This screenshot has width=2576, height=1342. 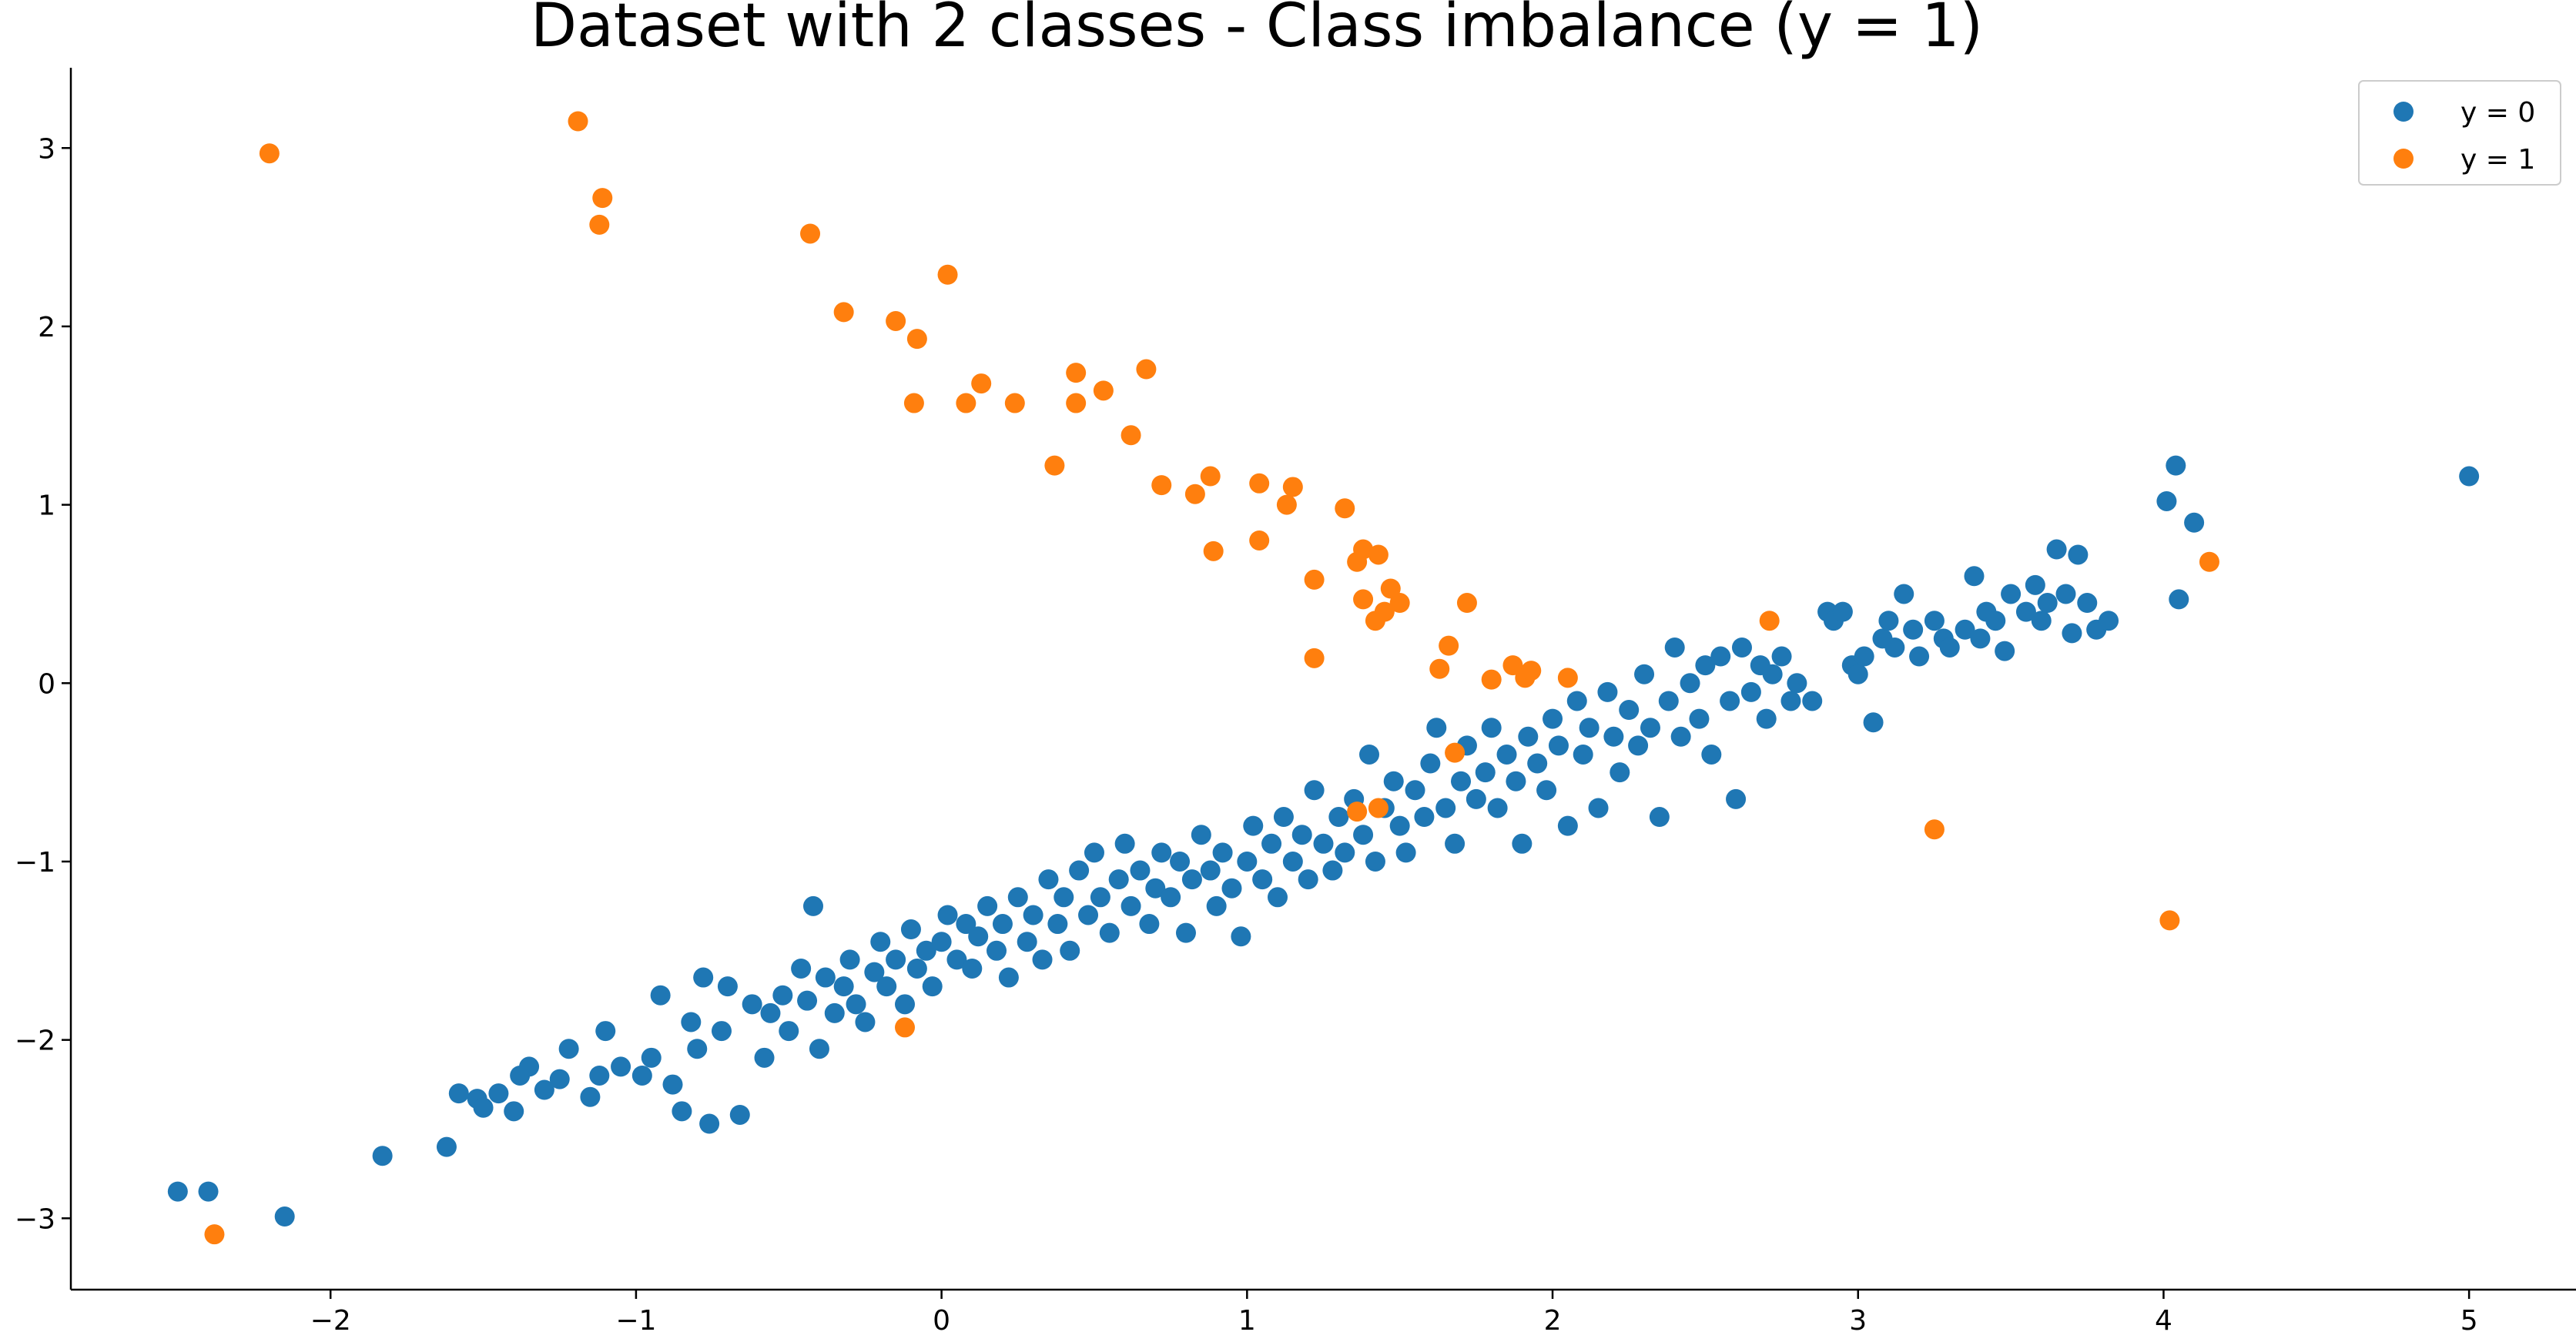 I want to click on y-tick-label: −1, so click(x=35, y=862).